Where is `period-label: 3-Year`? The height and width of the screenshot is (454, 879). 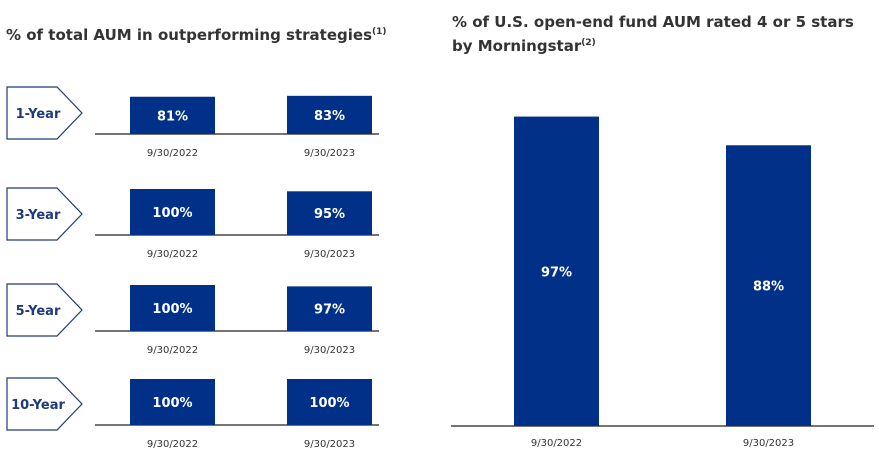 period-label: 3-Year is located at coordinates (38, 215).